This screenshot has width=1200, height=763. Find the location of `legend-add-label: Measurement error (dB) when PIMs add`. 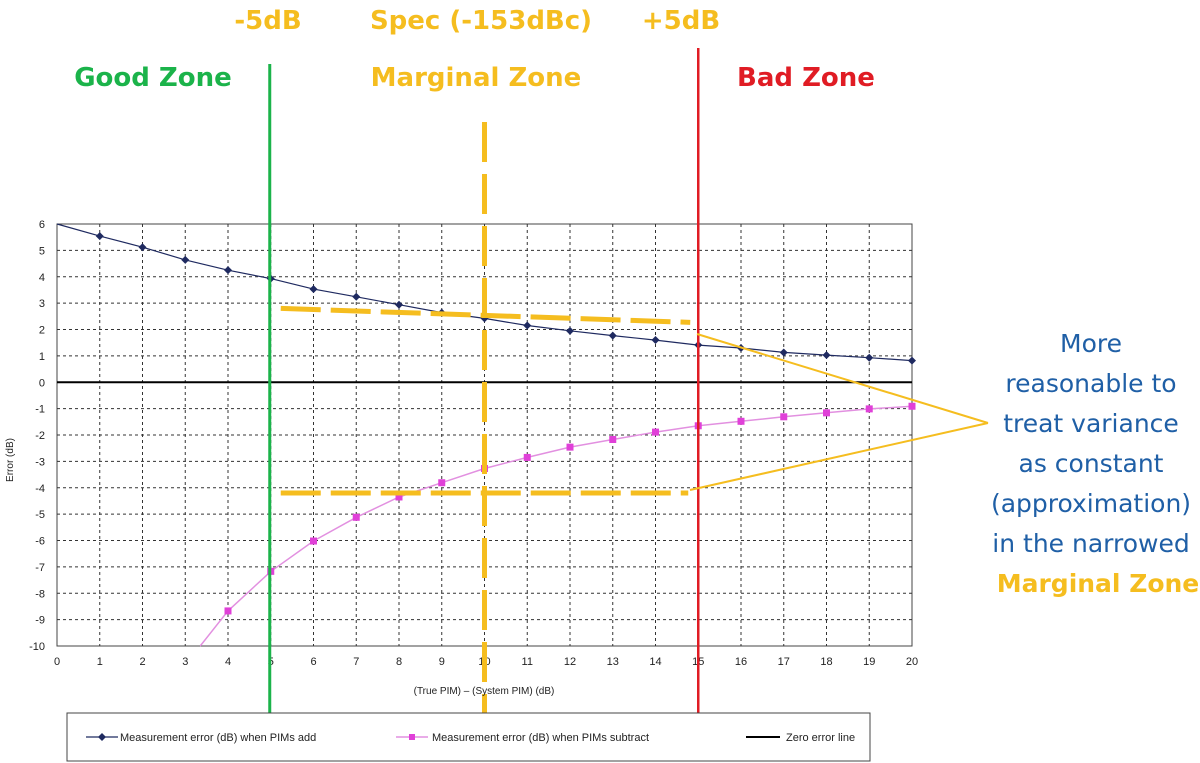

legend-add-label: Measurement error (dB) when PIMs add is located at coordinates (218, 738).